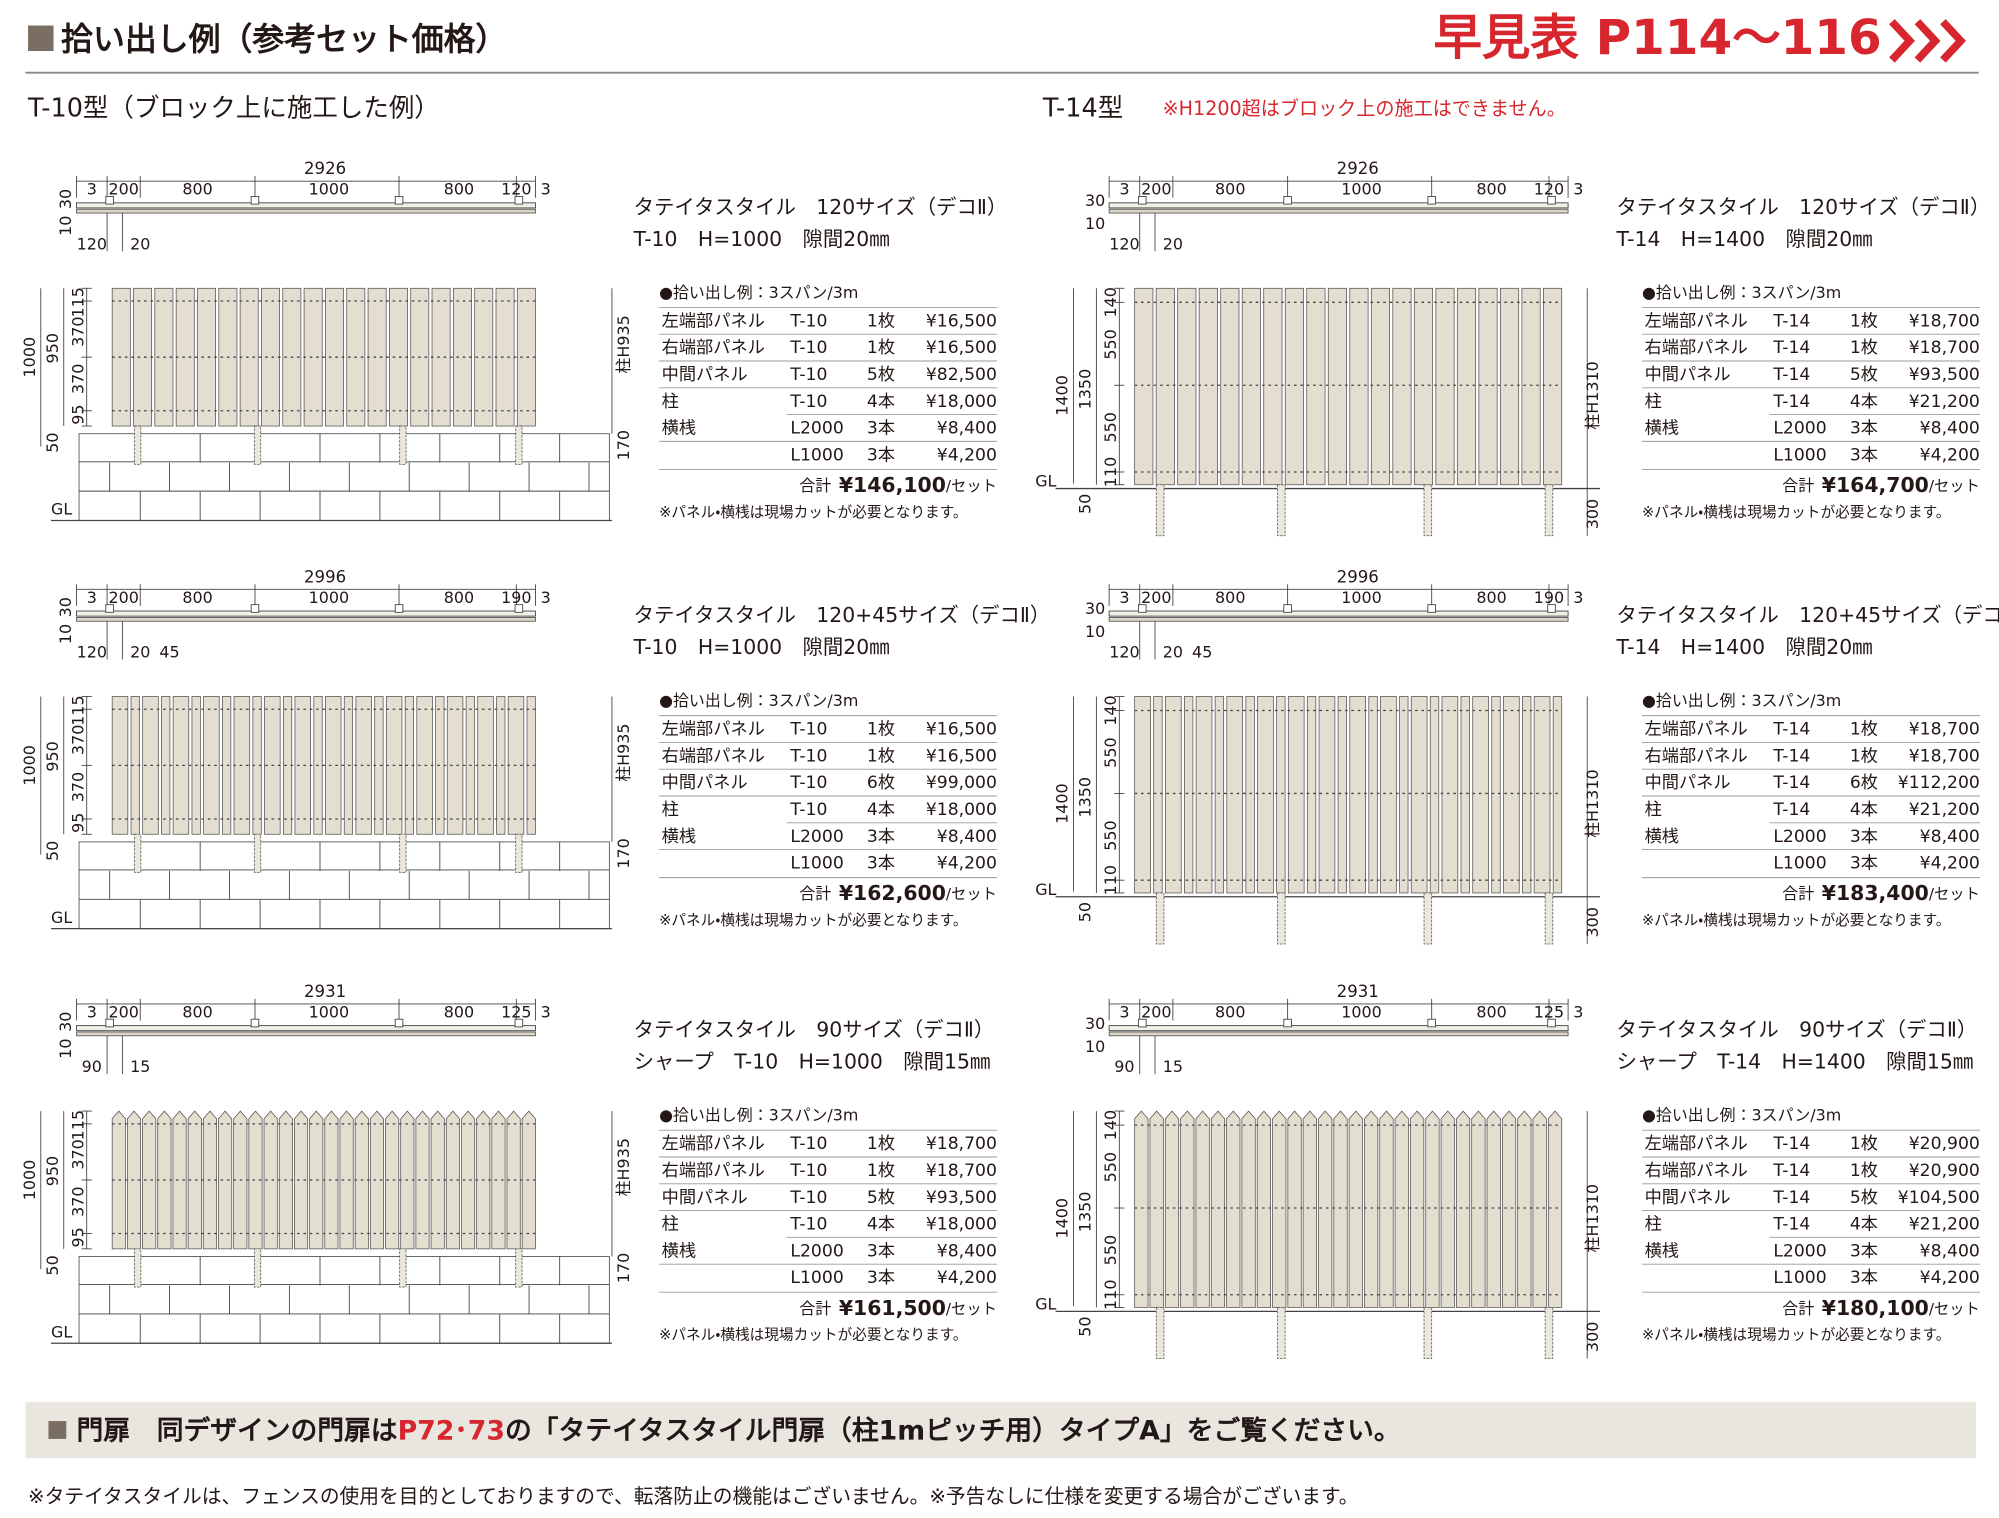  Describe the element at coordinates (816, 429) in the screenshot. I see `label: L2000` at that location.